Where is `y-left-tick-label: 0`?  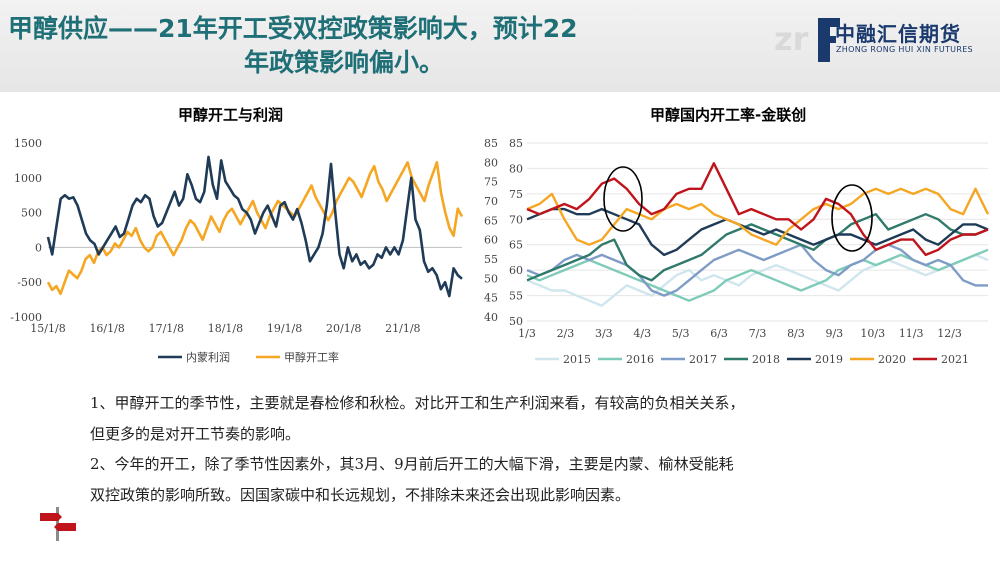
y-left-tick-label: 0 is located at coordinates (38, 247).